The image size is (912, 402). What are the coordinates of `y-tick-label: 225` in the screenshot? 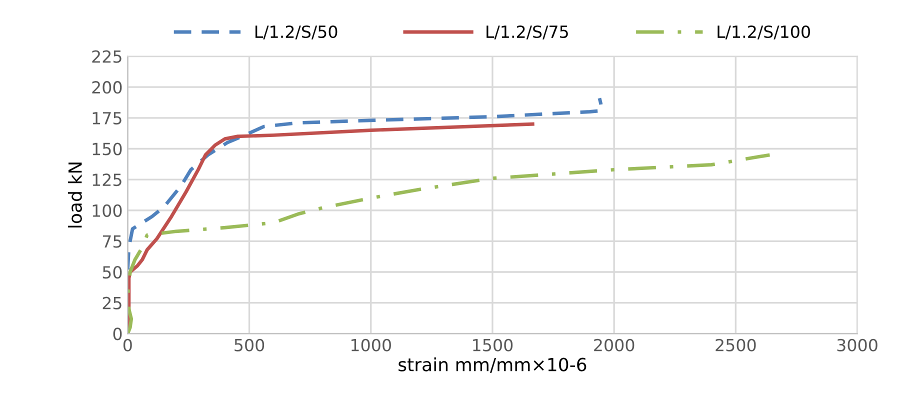 It's located at (107, 56).